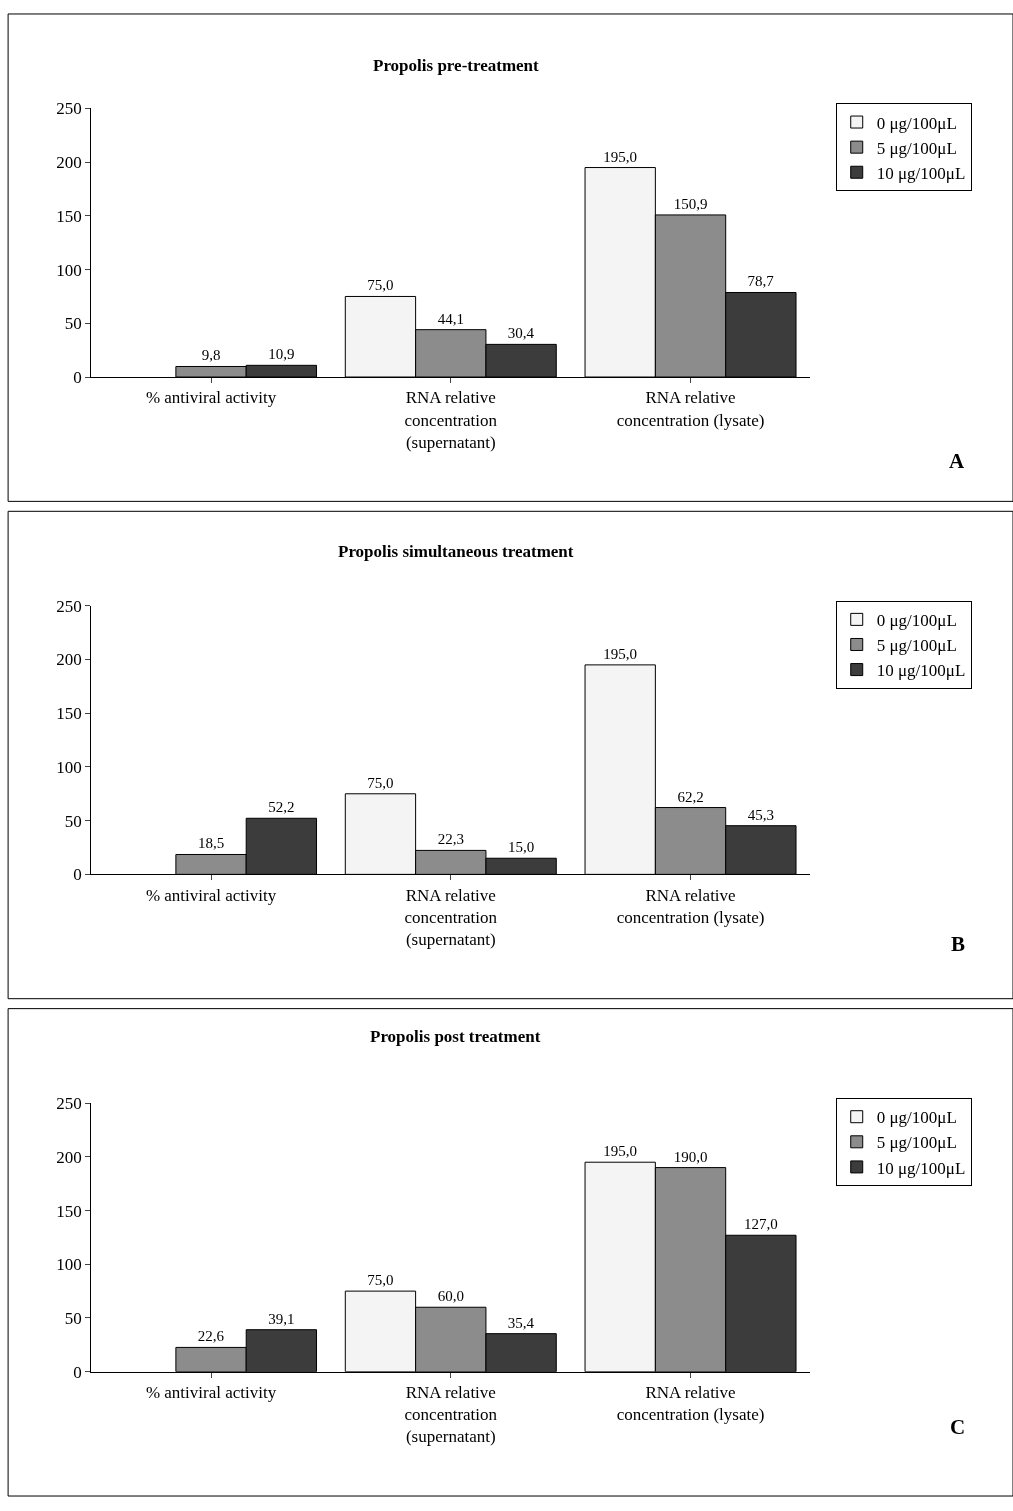 This screenshot has height=1511, width=1013. Describe the element at coordinates (281, 807) in the screenshot. I see `data-label: 52,2` at that location.